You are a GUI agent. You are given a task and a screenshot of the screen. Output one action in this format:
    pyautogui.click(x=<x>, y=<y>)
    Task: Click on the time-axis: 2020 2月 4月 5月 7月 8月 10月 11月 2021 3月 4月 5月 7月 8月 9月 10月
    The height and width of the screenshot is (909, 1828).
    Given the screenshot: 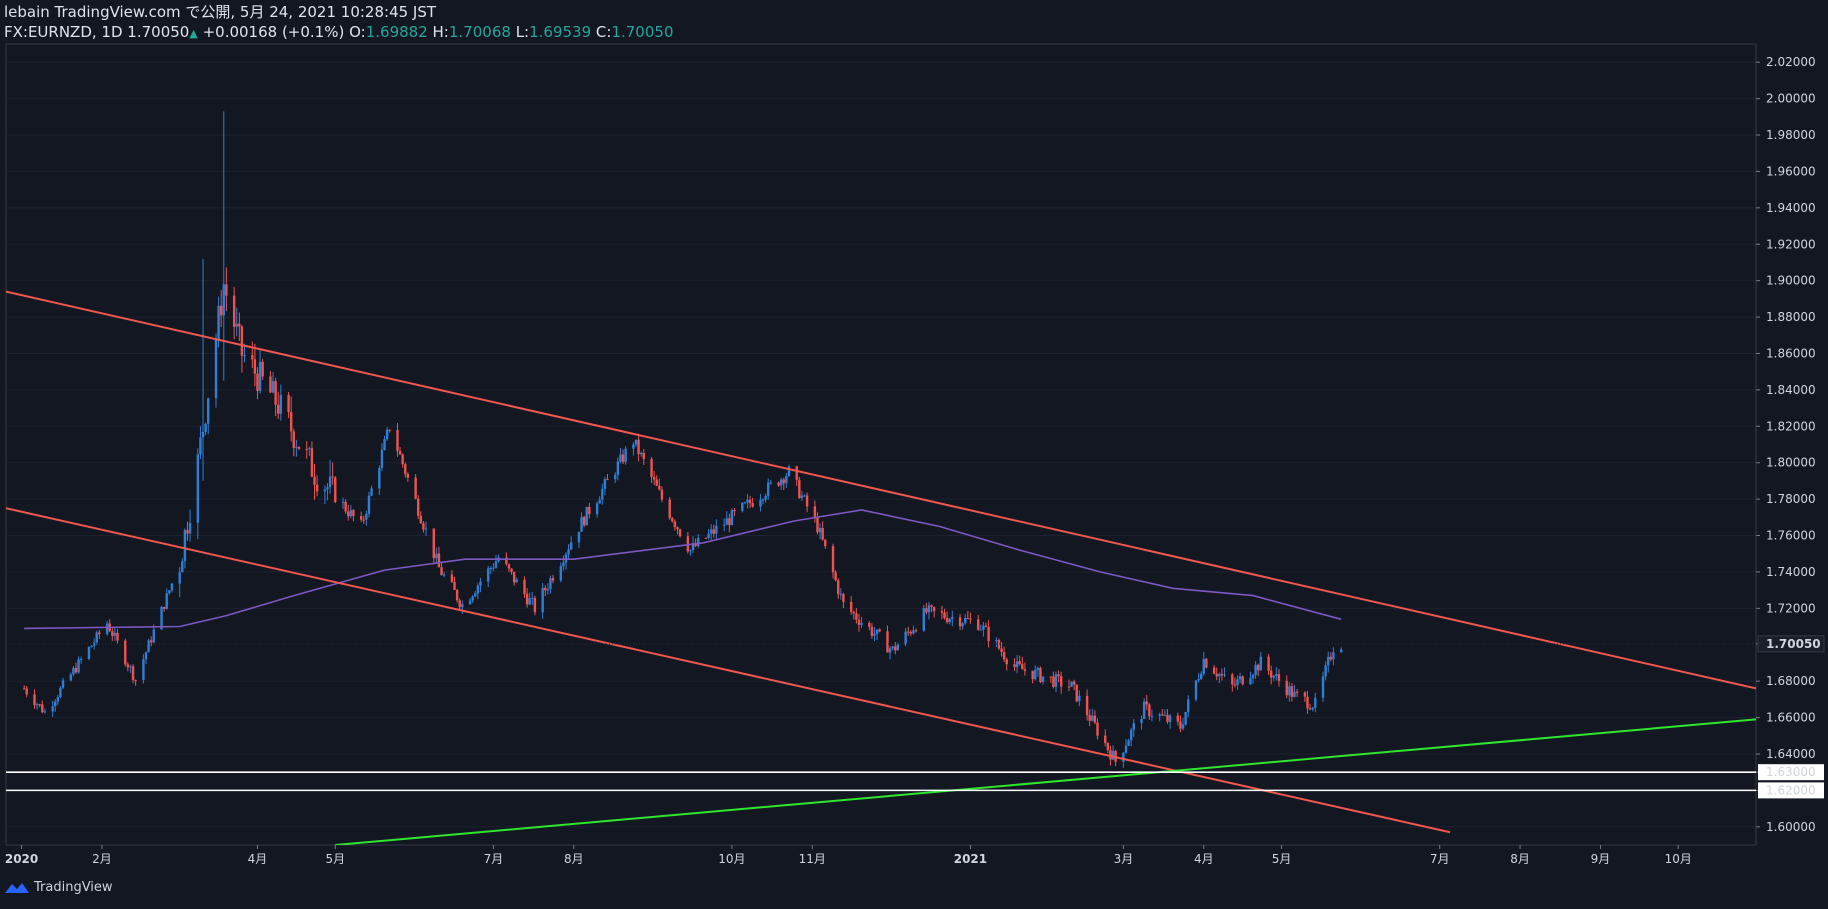 What is the action you would take?
    pyautogui.click(x=848, y=855)
    